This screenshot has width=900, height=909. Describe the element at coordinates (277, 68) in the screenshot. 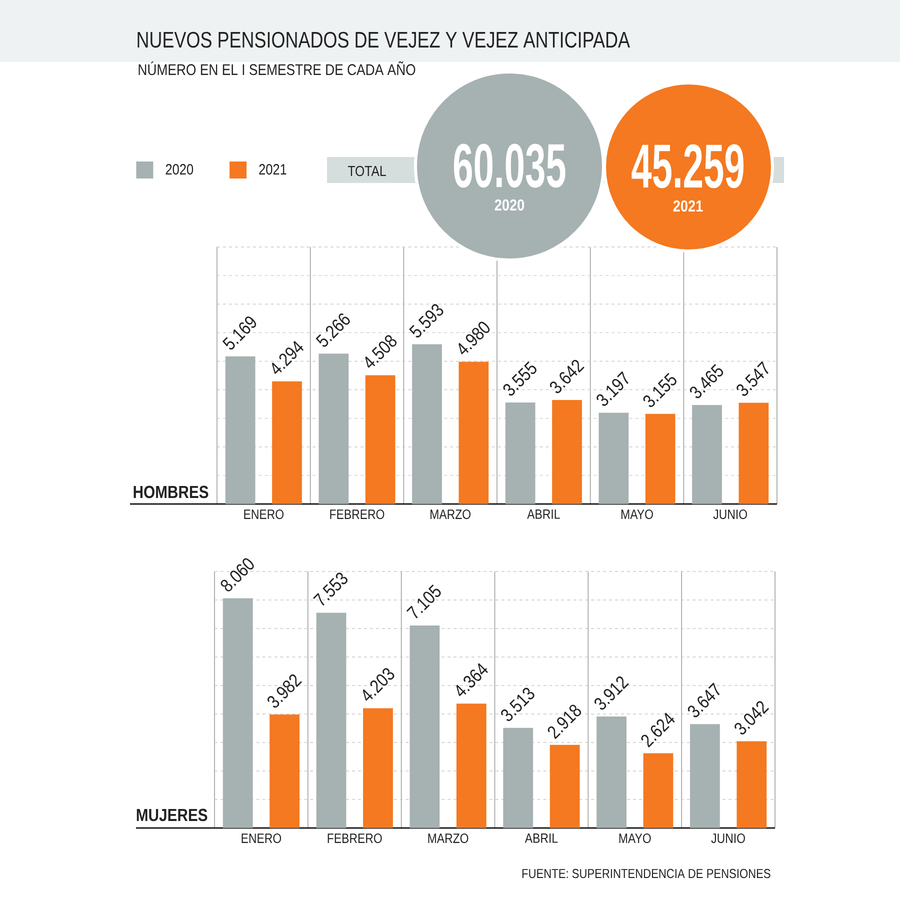

I see `chart-subtitle: NÚMERO EN EL I SEMESTRE DE CADA AÑO` at that location.